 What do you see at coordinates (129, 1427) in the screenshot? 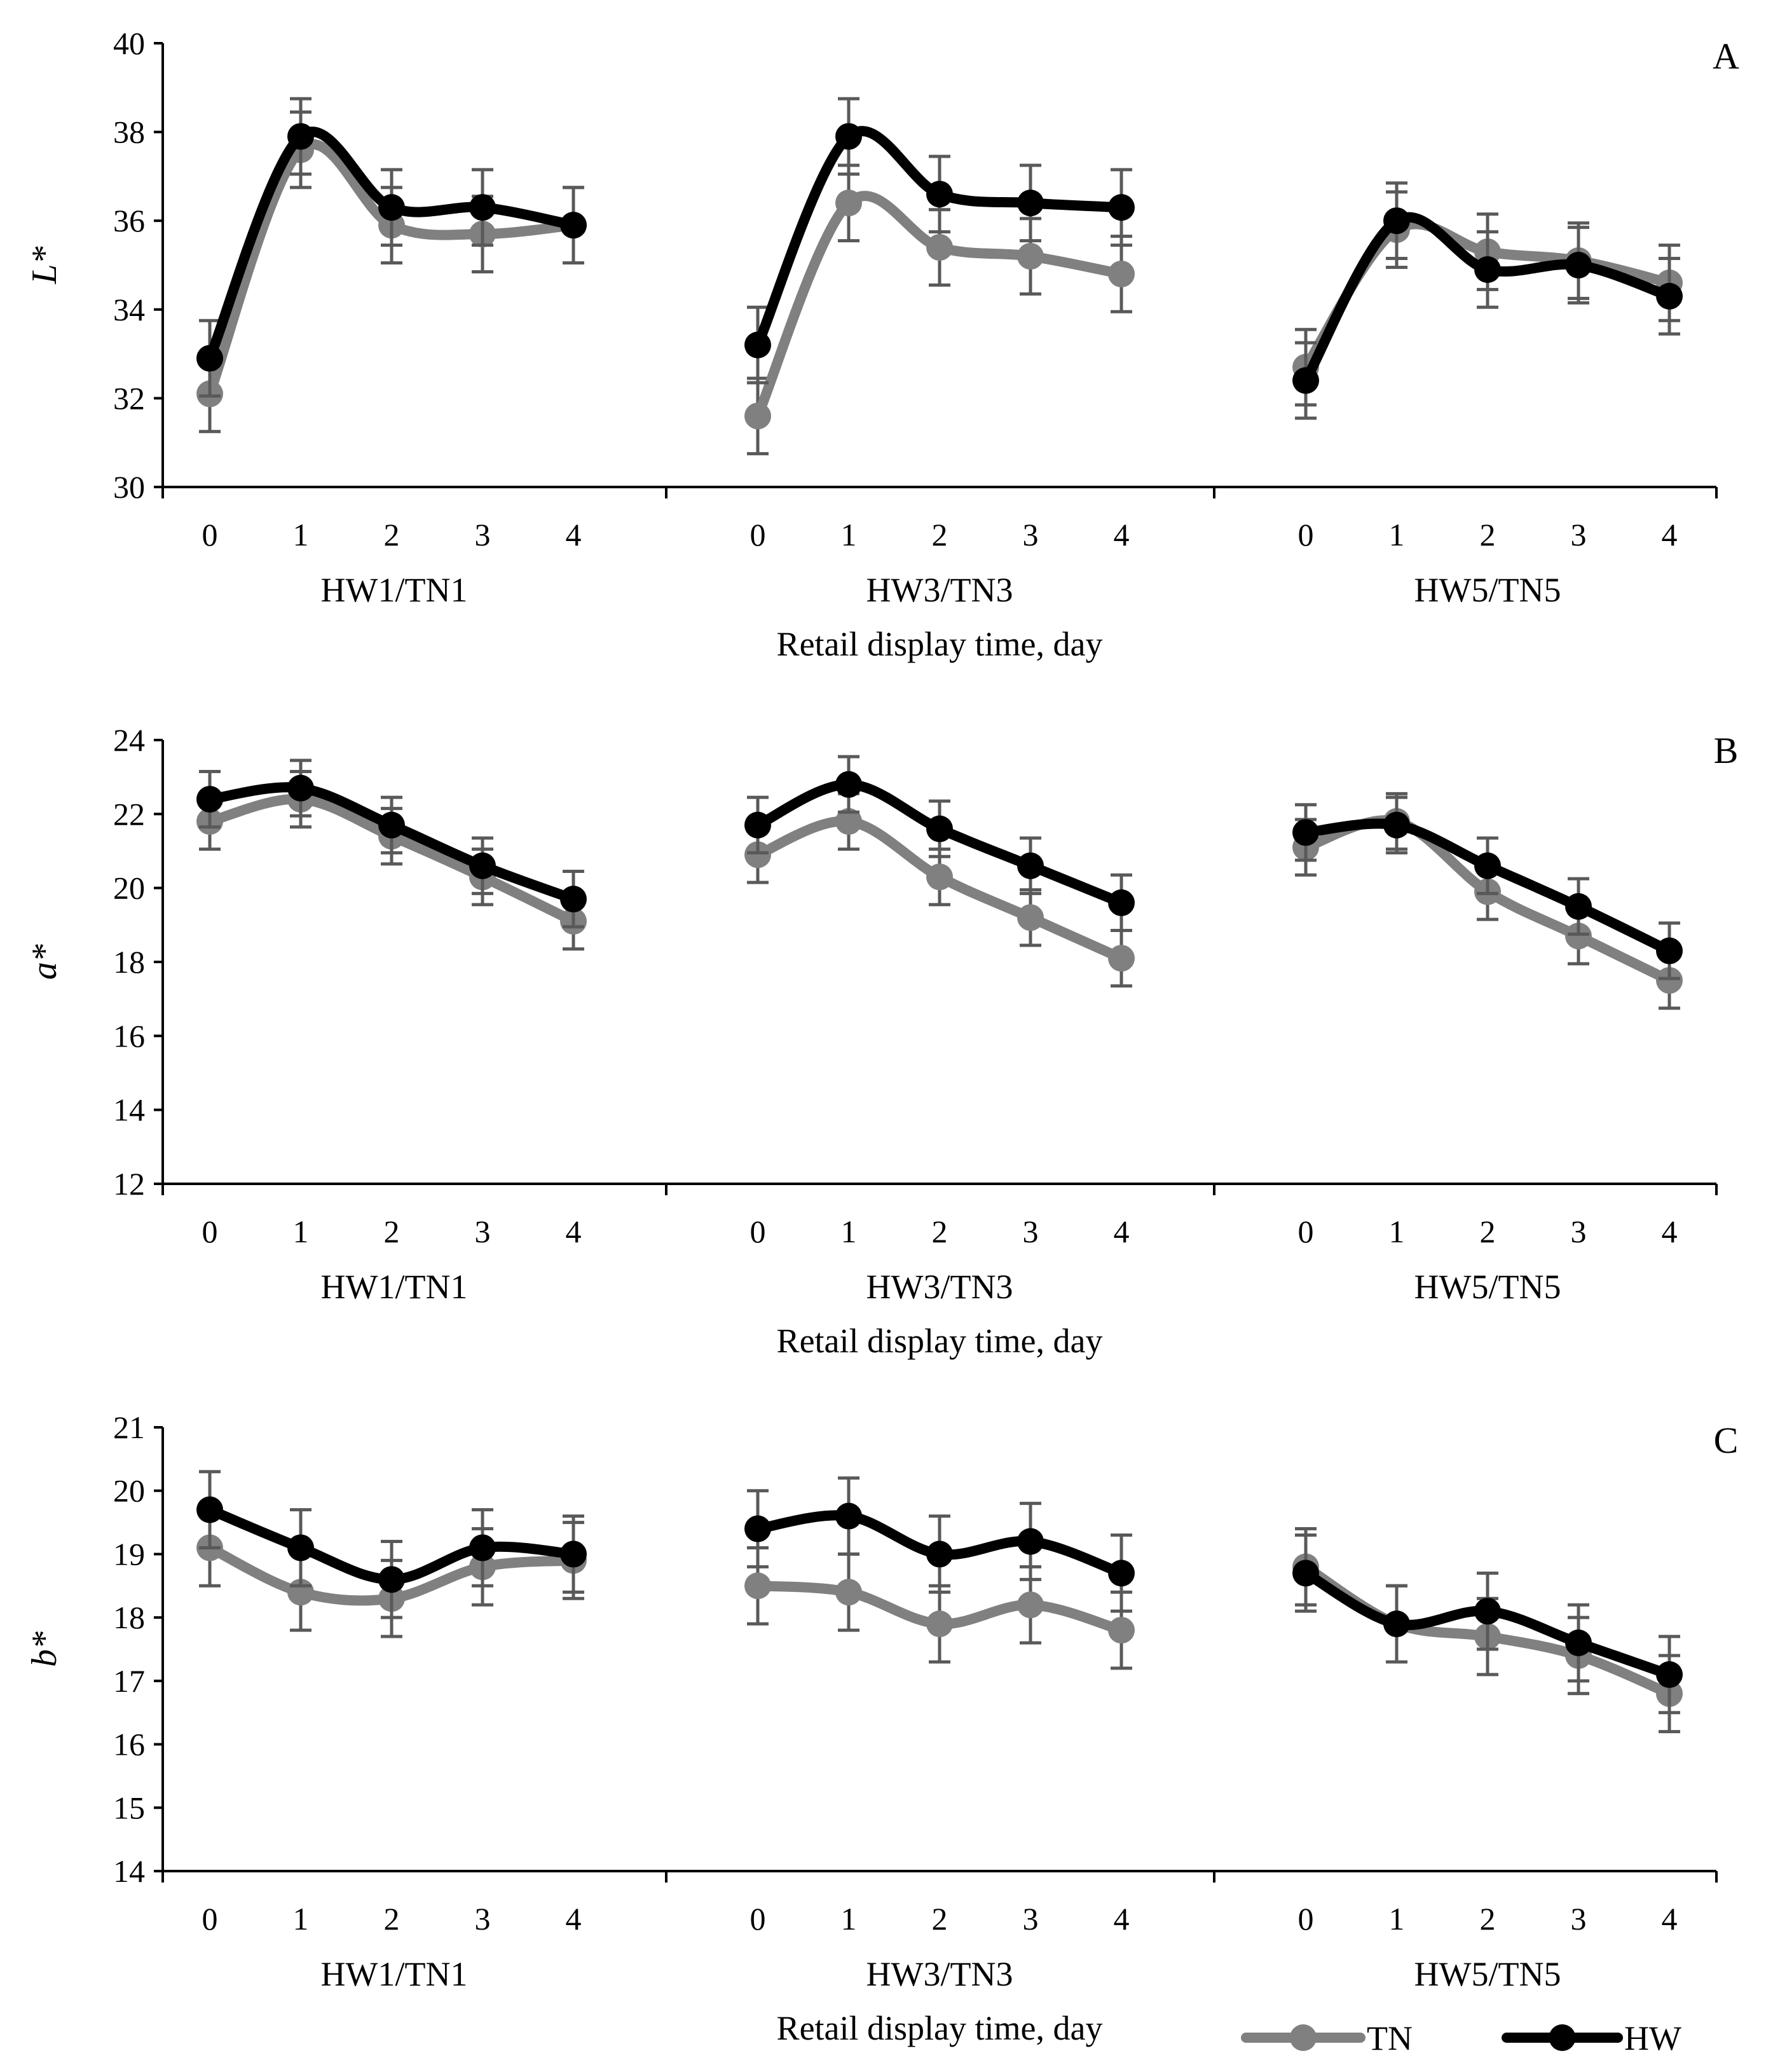
I see `y-tick-label: 21` at bounding box center [129, 1427].